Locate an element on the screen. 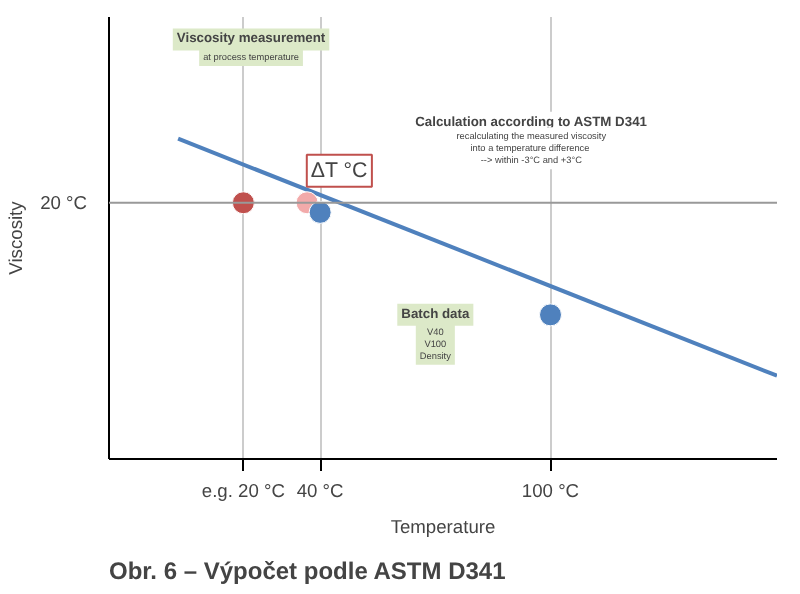 The height and width of the screenshot is (594, 800). x-tick-label: 100 °C is located at coordinates (550, 491).